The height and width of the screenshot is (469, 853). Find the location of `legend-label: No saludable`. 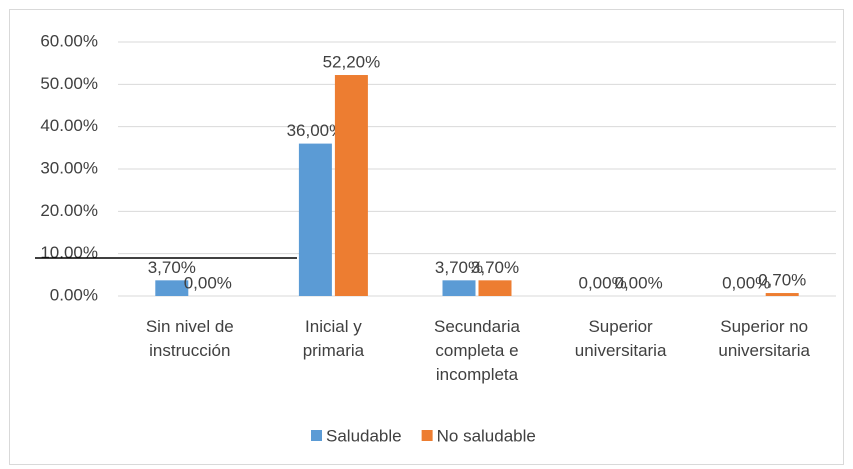

legend-label: No saludable is located at coordinates (486, 435).